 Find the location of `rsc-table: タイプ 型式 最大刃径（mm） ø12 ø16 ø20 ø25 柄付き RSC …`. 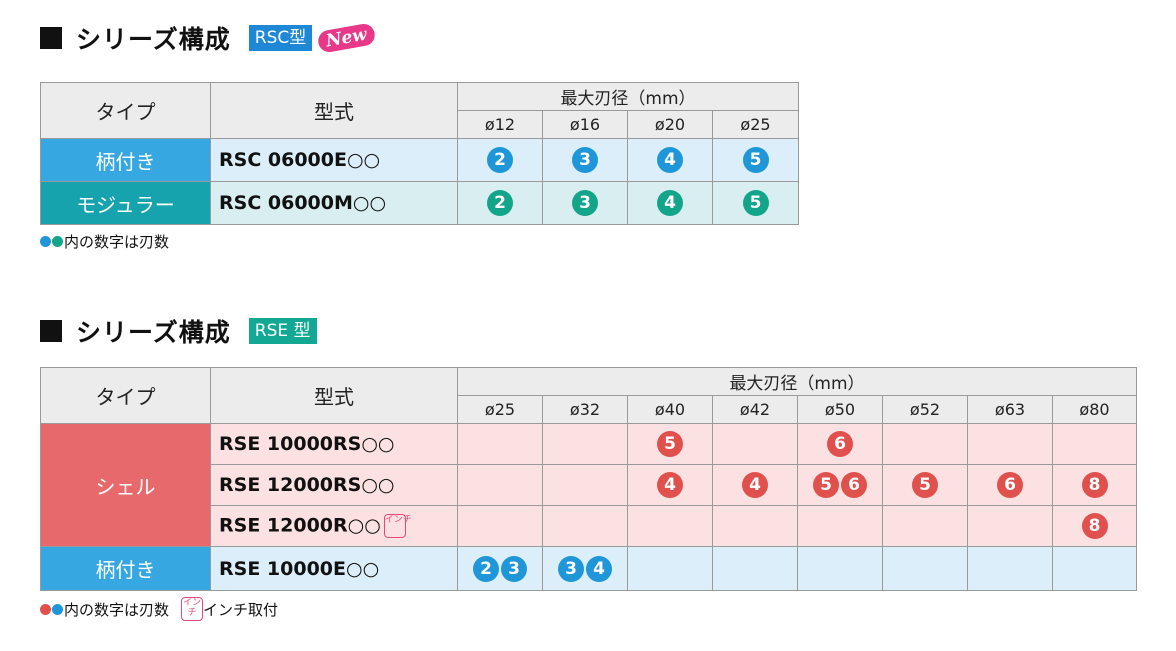

rsc-table: タイプ 型式 最大刃径（mm） ø12 ø16 ø20 ø25 柄付き RSC … is located at coordinates (419, 153).